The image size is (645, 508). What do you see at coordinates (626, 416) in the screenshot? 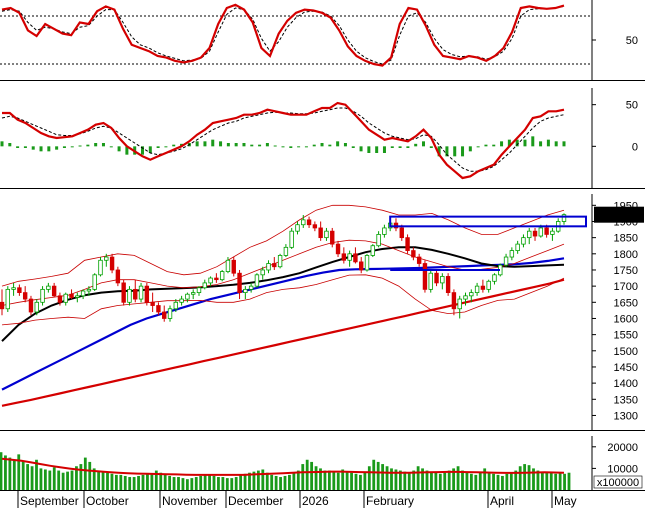
I see `price-tick-label: 1300` at bounding box center [626, 416].